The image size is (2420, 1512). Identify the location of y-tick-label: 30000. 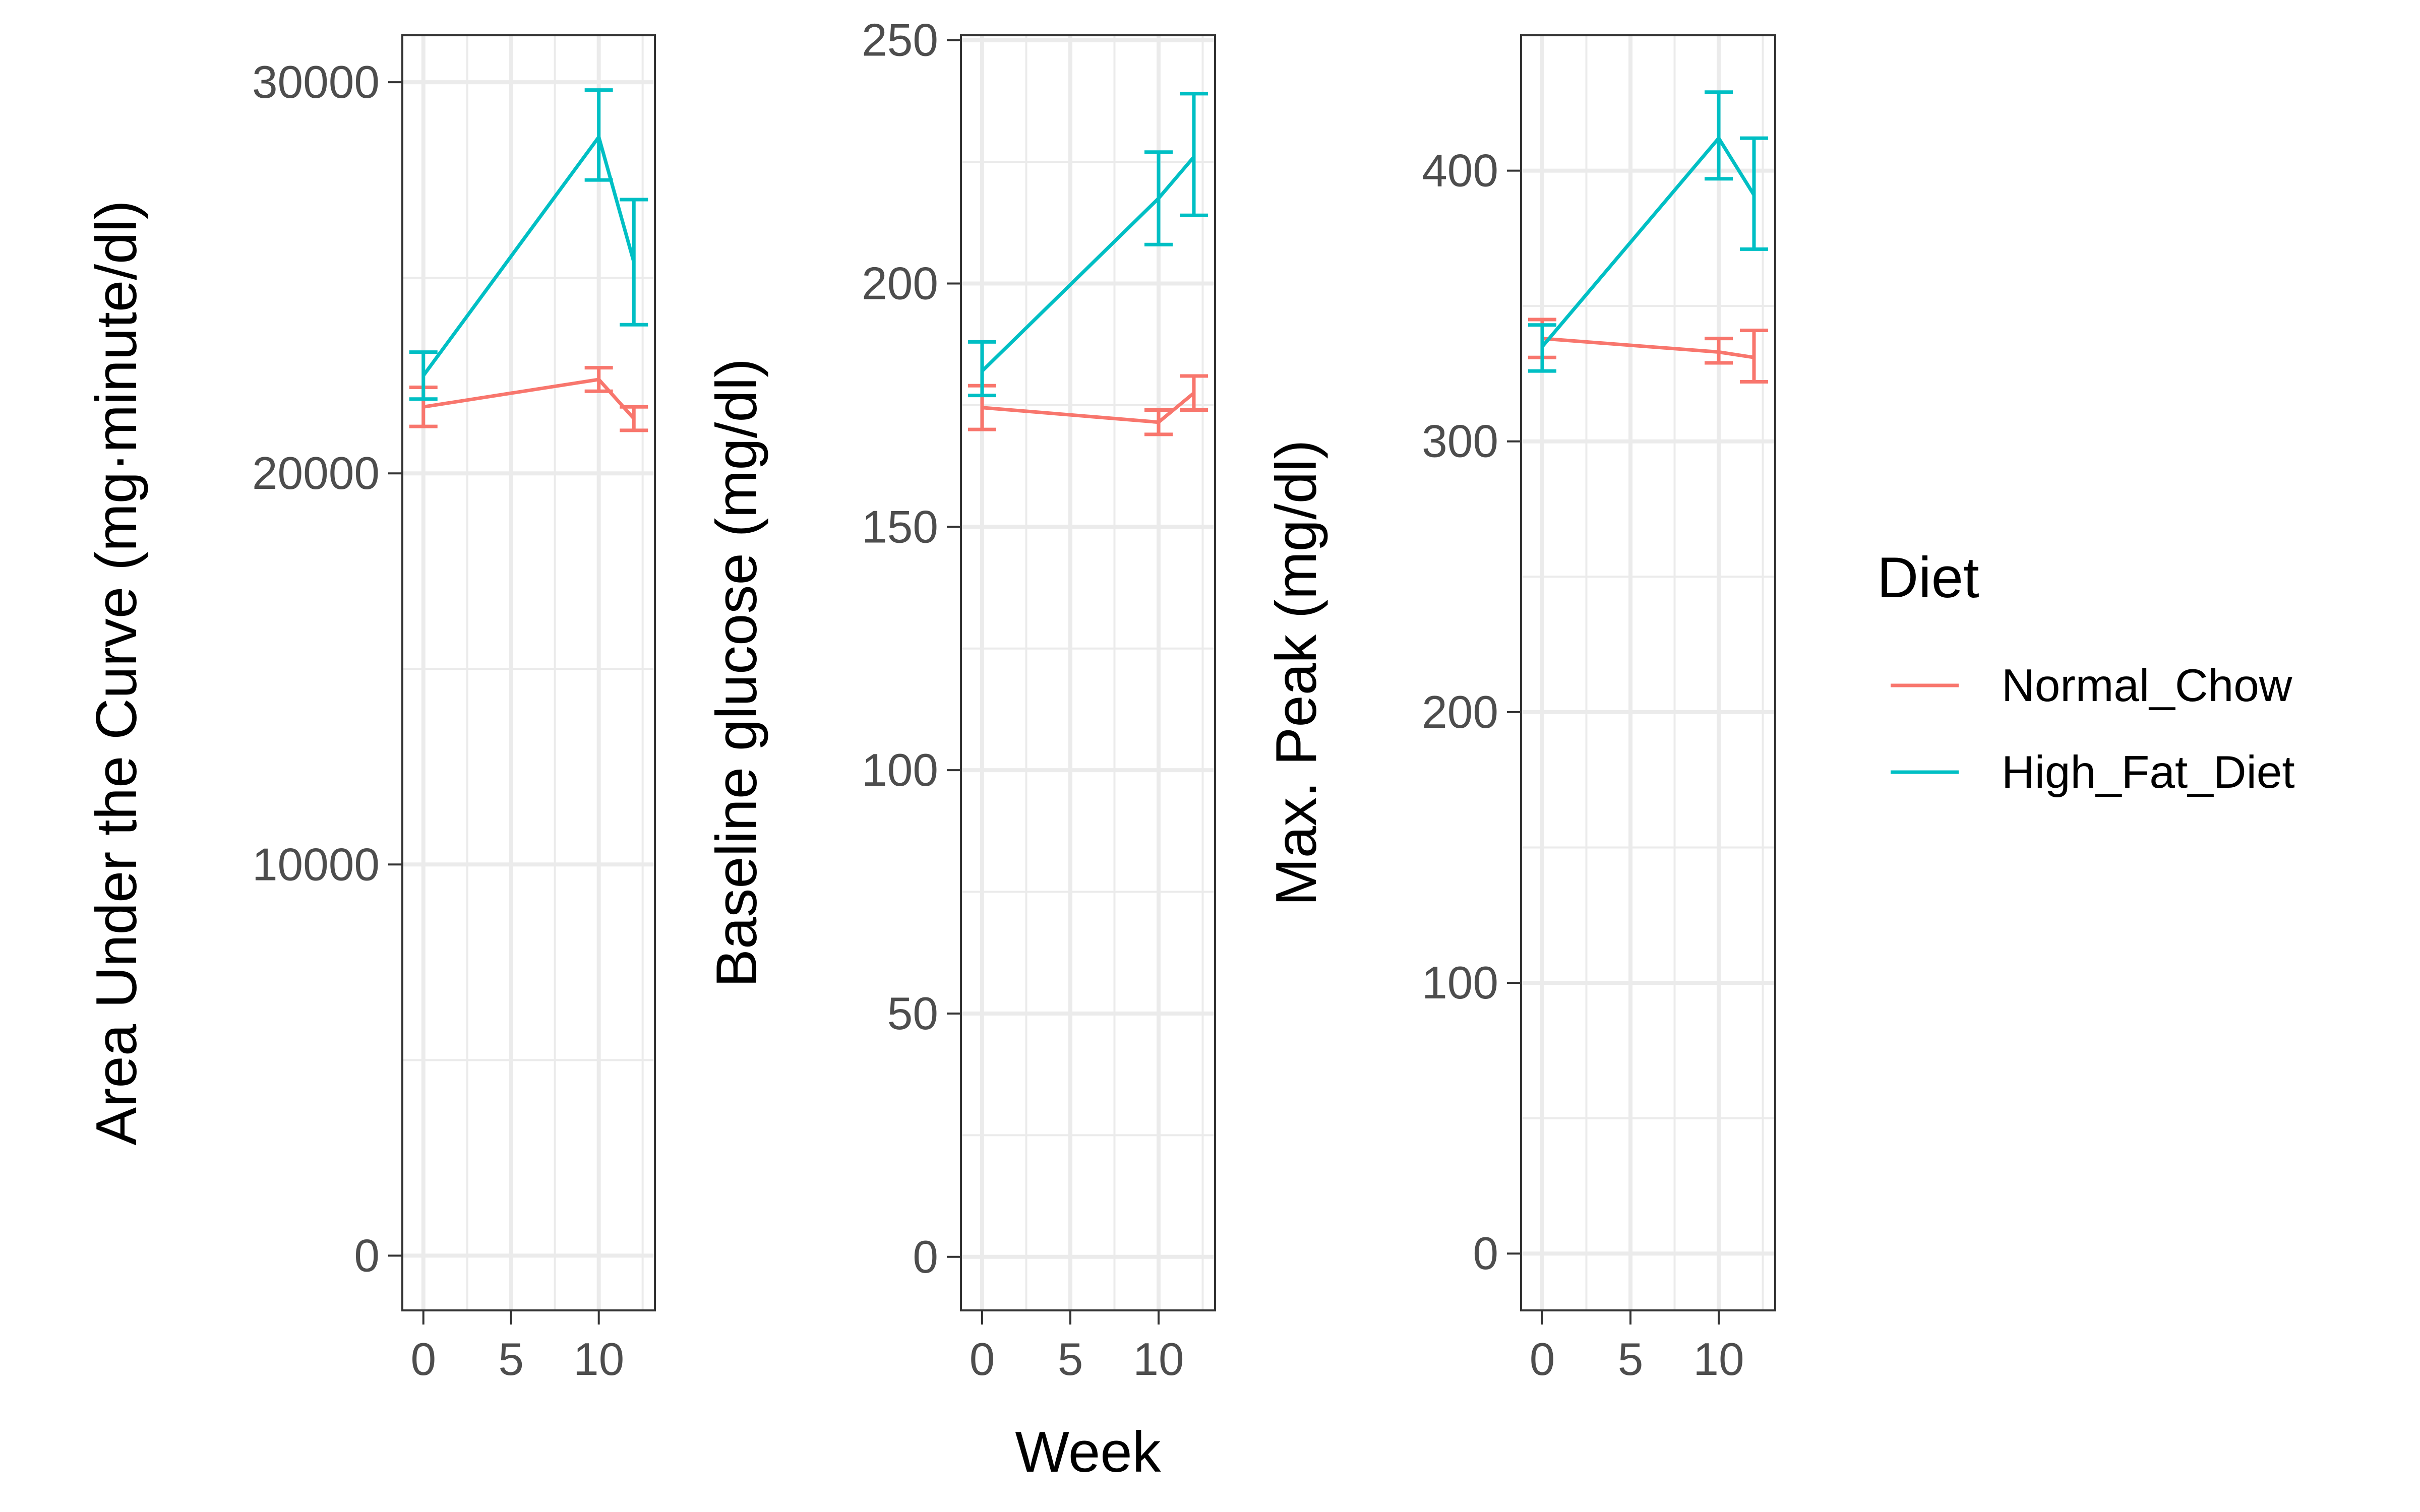
(316, 83).